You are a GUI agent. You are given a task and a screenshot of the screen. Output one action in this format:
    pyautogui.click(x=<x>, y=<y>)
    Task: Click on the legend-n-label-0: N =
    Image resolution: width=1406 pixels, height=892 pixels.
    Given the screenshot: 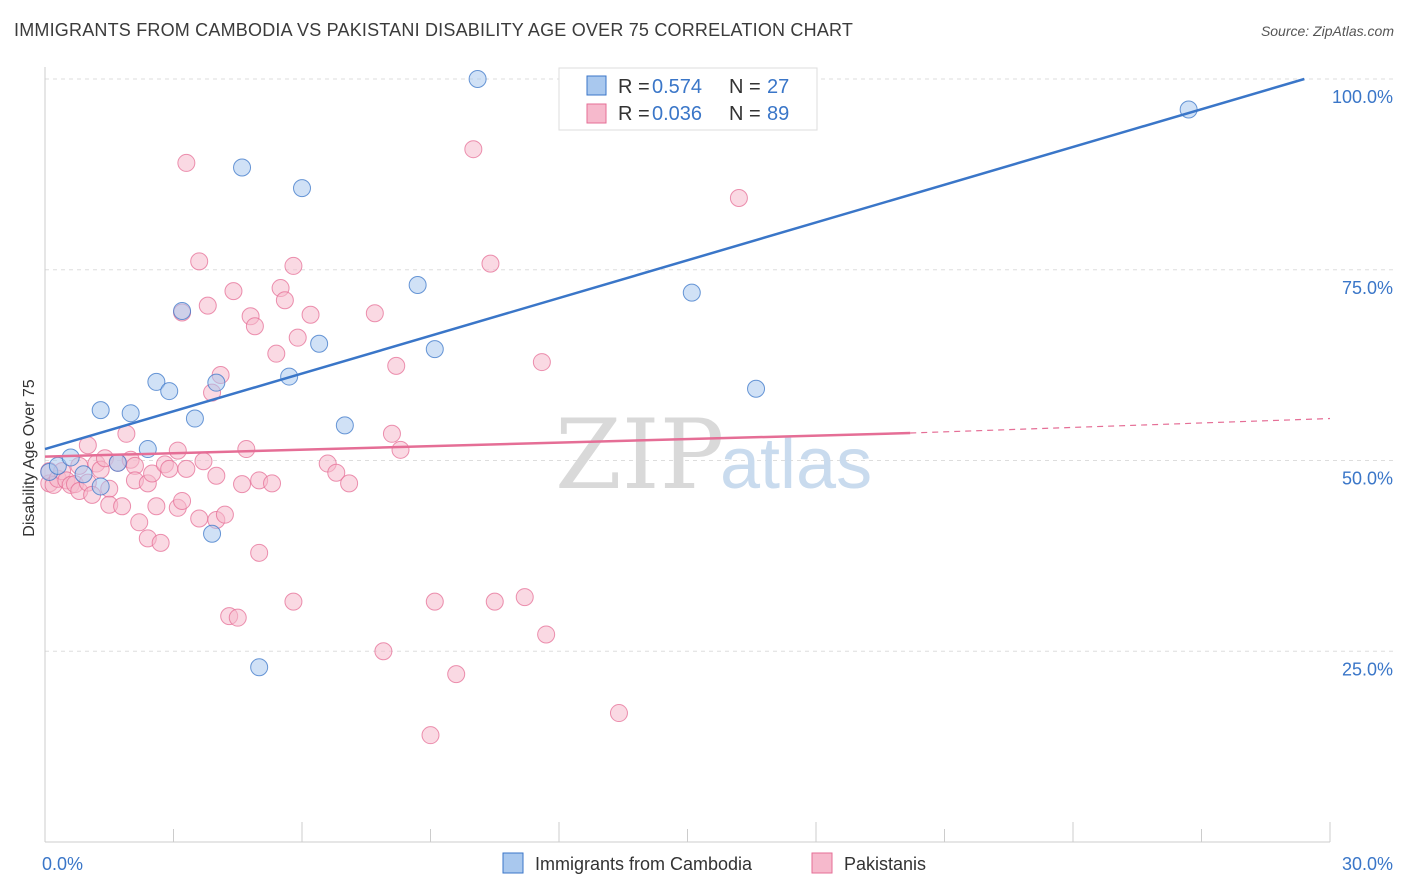 What is the action you would take?
    pyautogui.click(x=745, y=87)
    